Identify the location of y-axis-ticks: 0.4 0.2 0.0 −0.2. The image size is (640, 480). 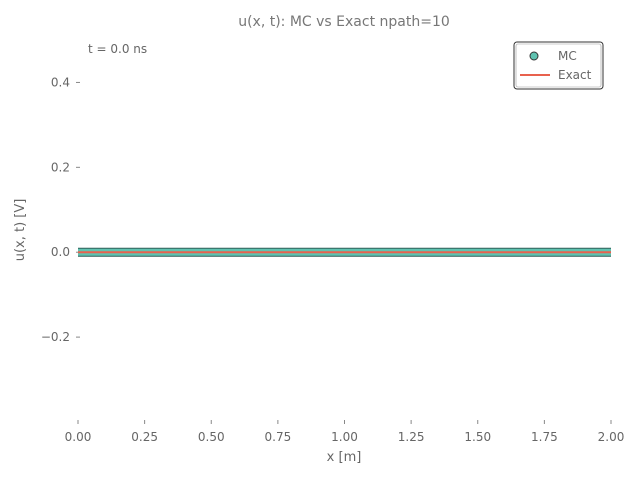
(60, 209).